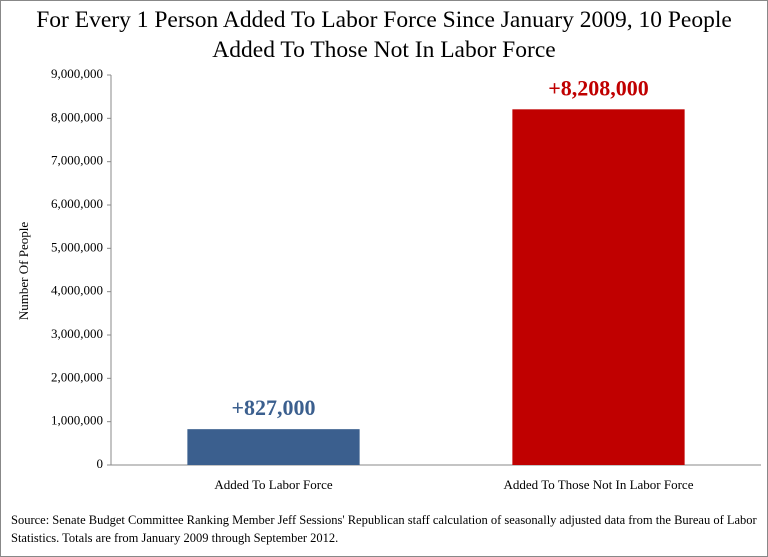 The image size is (768, 557). Describe the element at coordinates (273, 484) in the screenshot. I see `x-tick-label: Added To Labor Force` at that location.